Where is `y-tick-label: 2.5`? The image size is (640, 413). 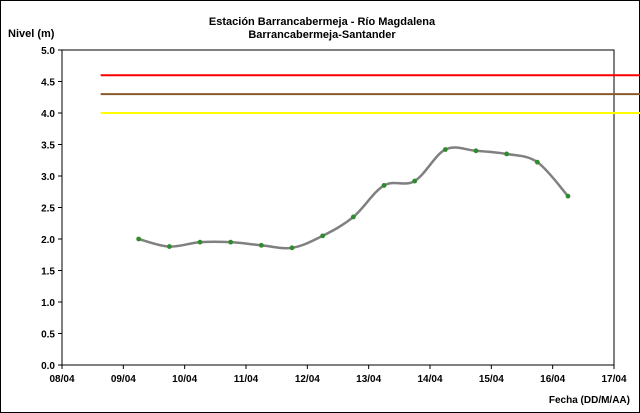
y-tick-label: 2.5 is located at coordinates (48, 209).